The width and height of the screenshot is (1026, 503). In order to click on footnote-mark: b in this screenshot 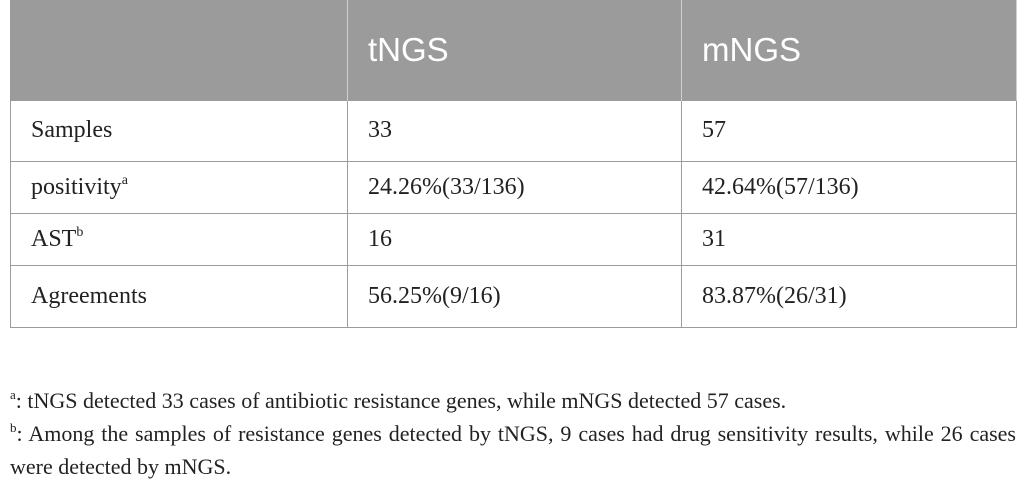, I will do `click(13, 427)`.